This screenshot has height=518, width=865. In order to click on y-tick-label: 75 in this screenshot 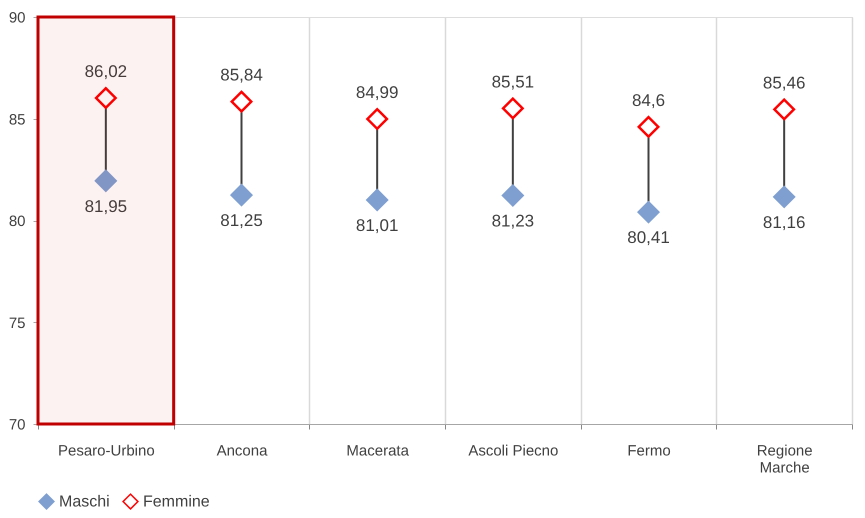, I will do `click(17, 323)`.